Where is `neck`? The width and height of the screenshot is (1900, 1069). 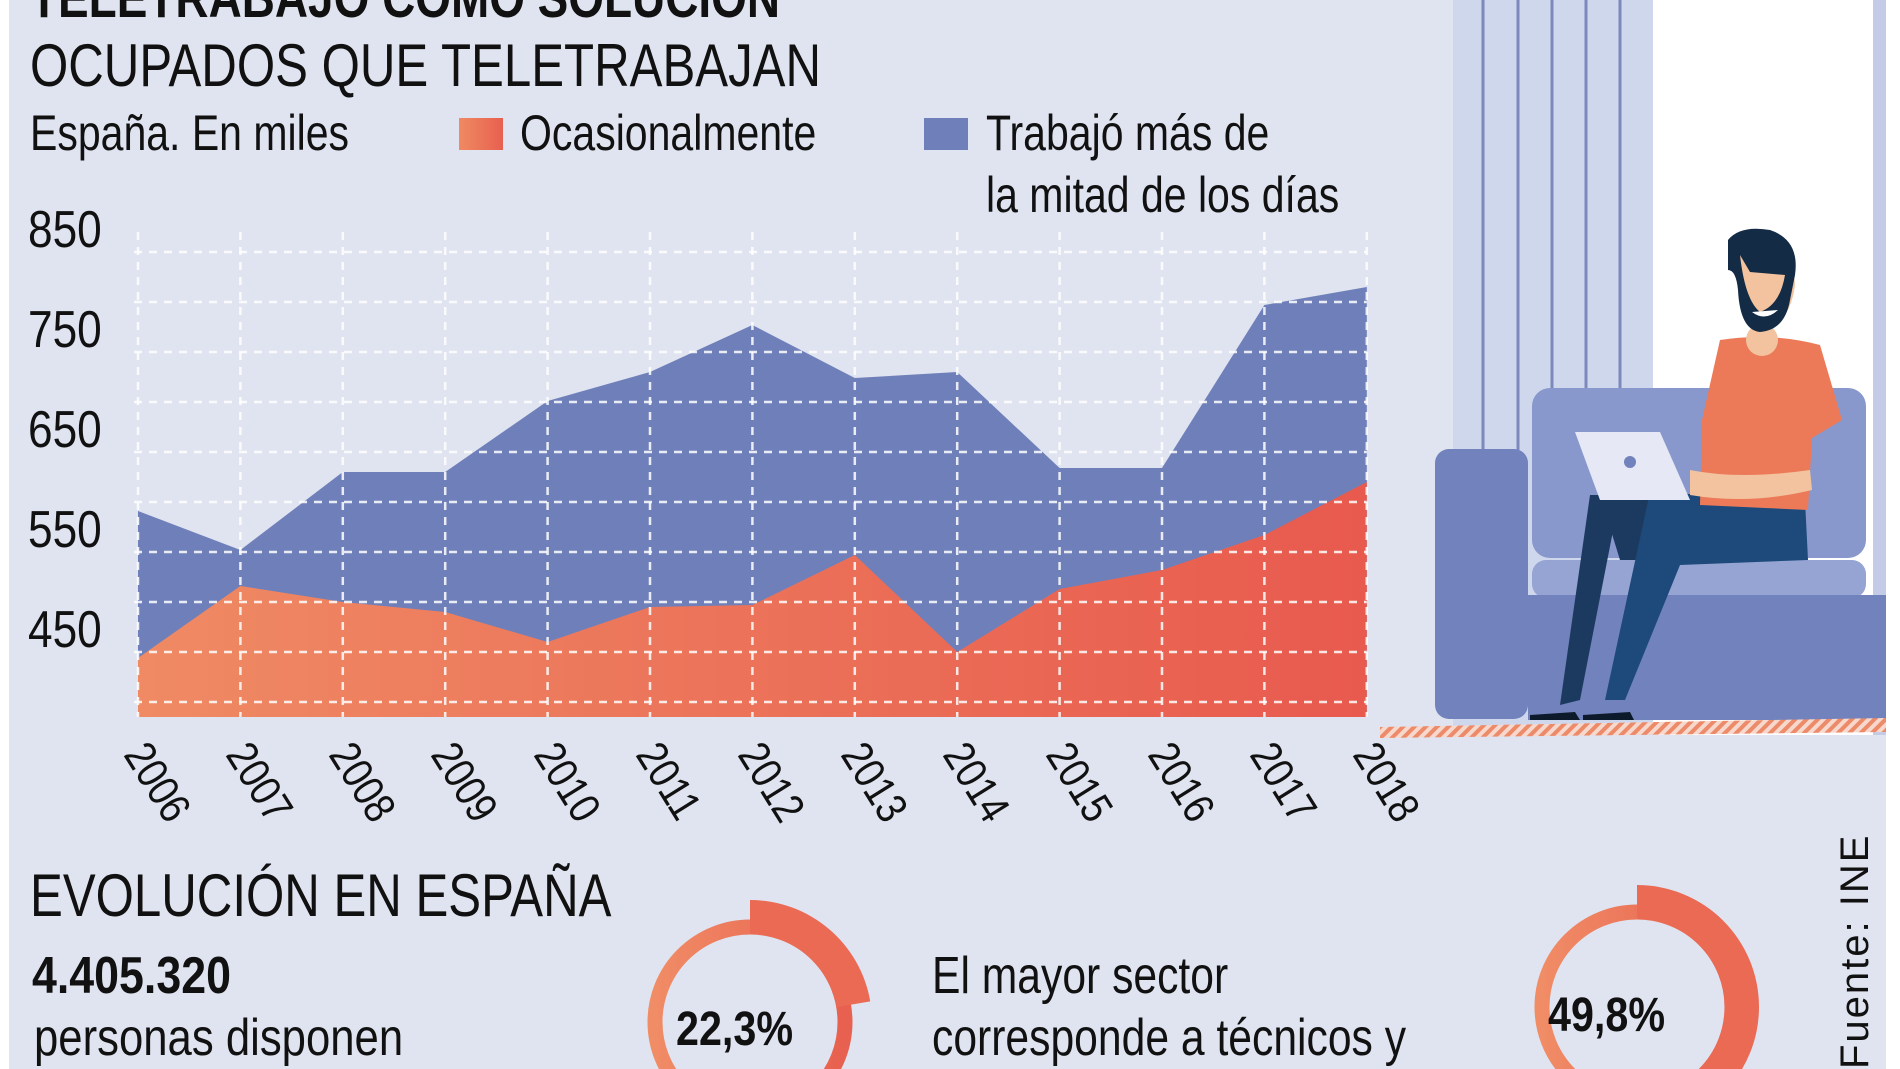
neck is located at coordinates (1762, 340).